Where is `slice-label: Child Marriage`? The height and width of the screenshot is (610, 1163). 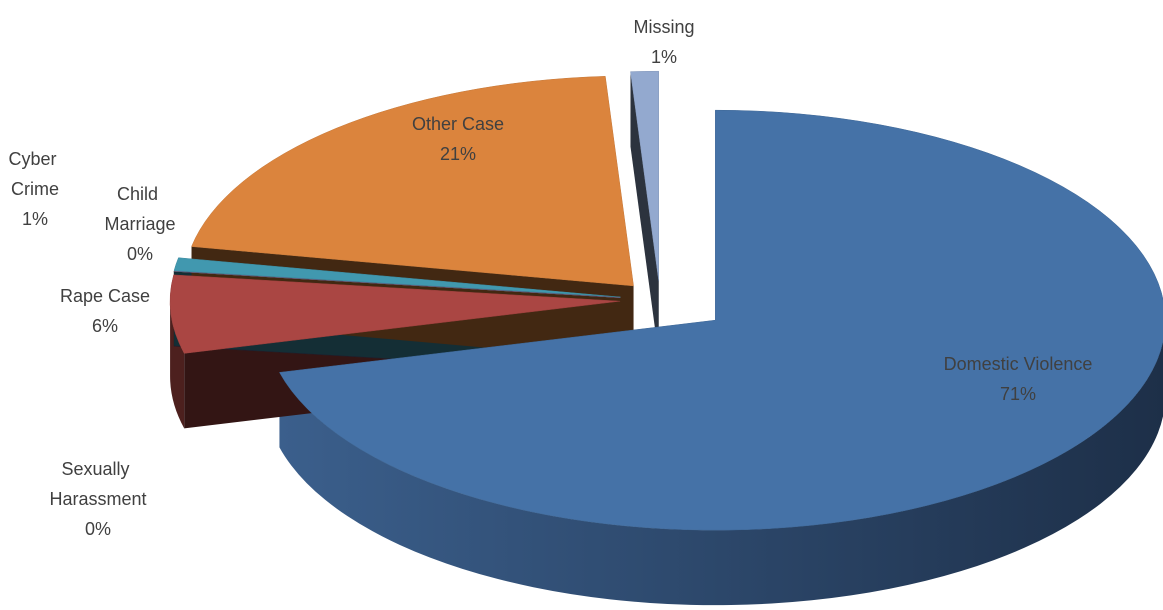
slice-label: Child Marriage is located at coordinates (139, 209).